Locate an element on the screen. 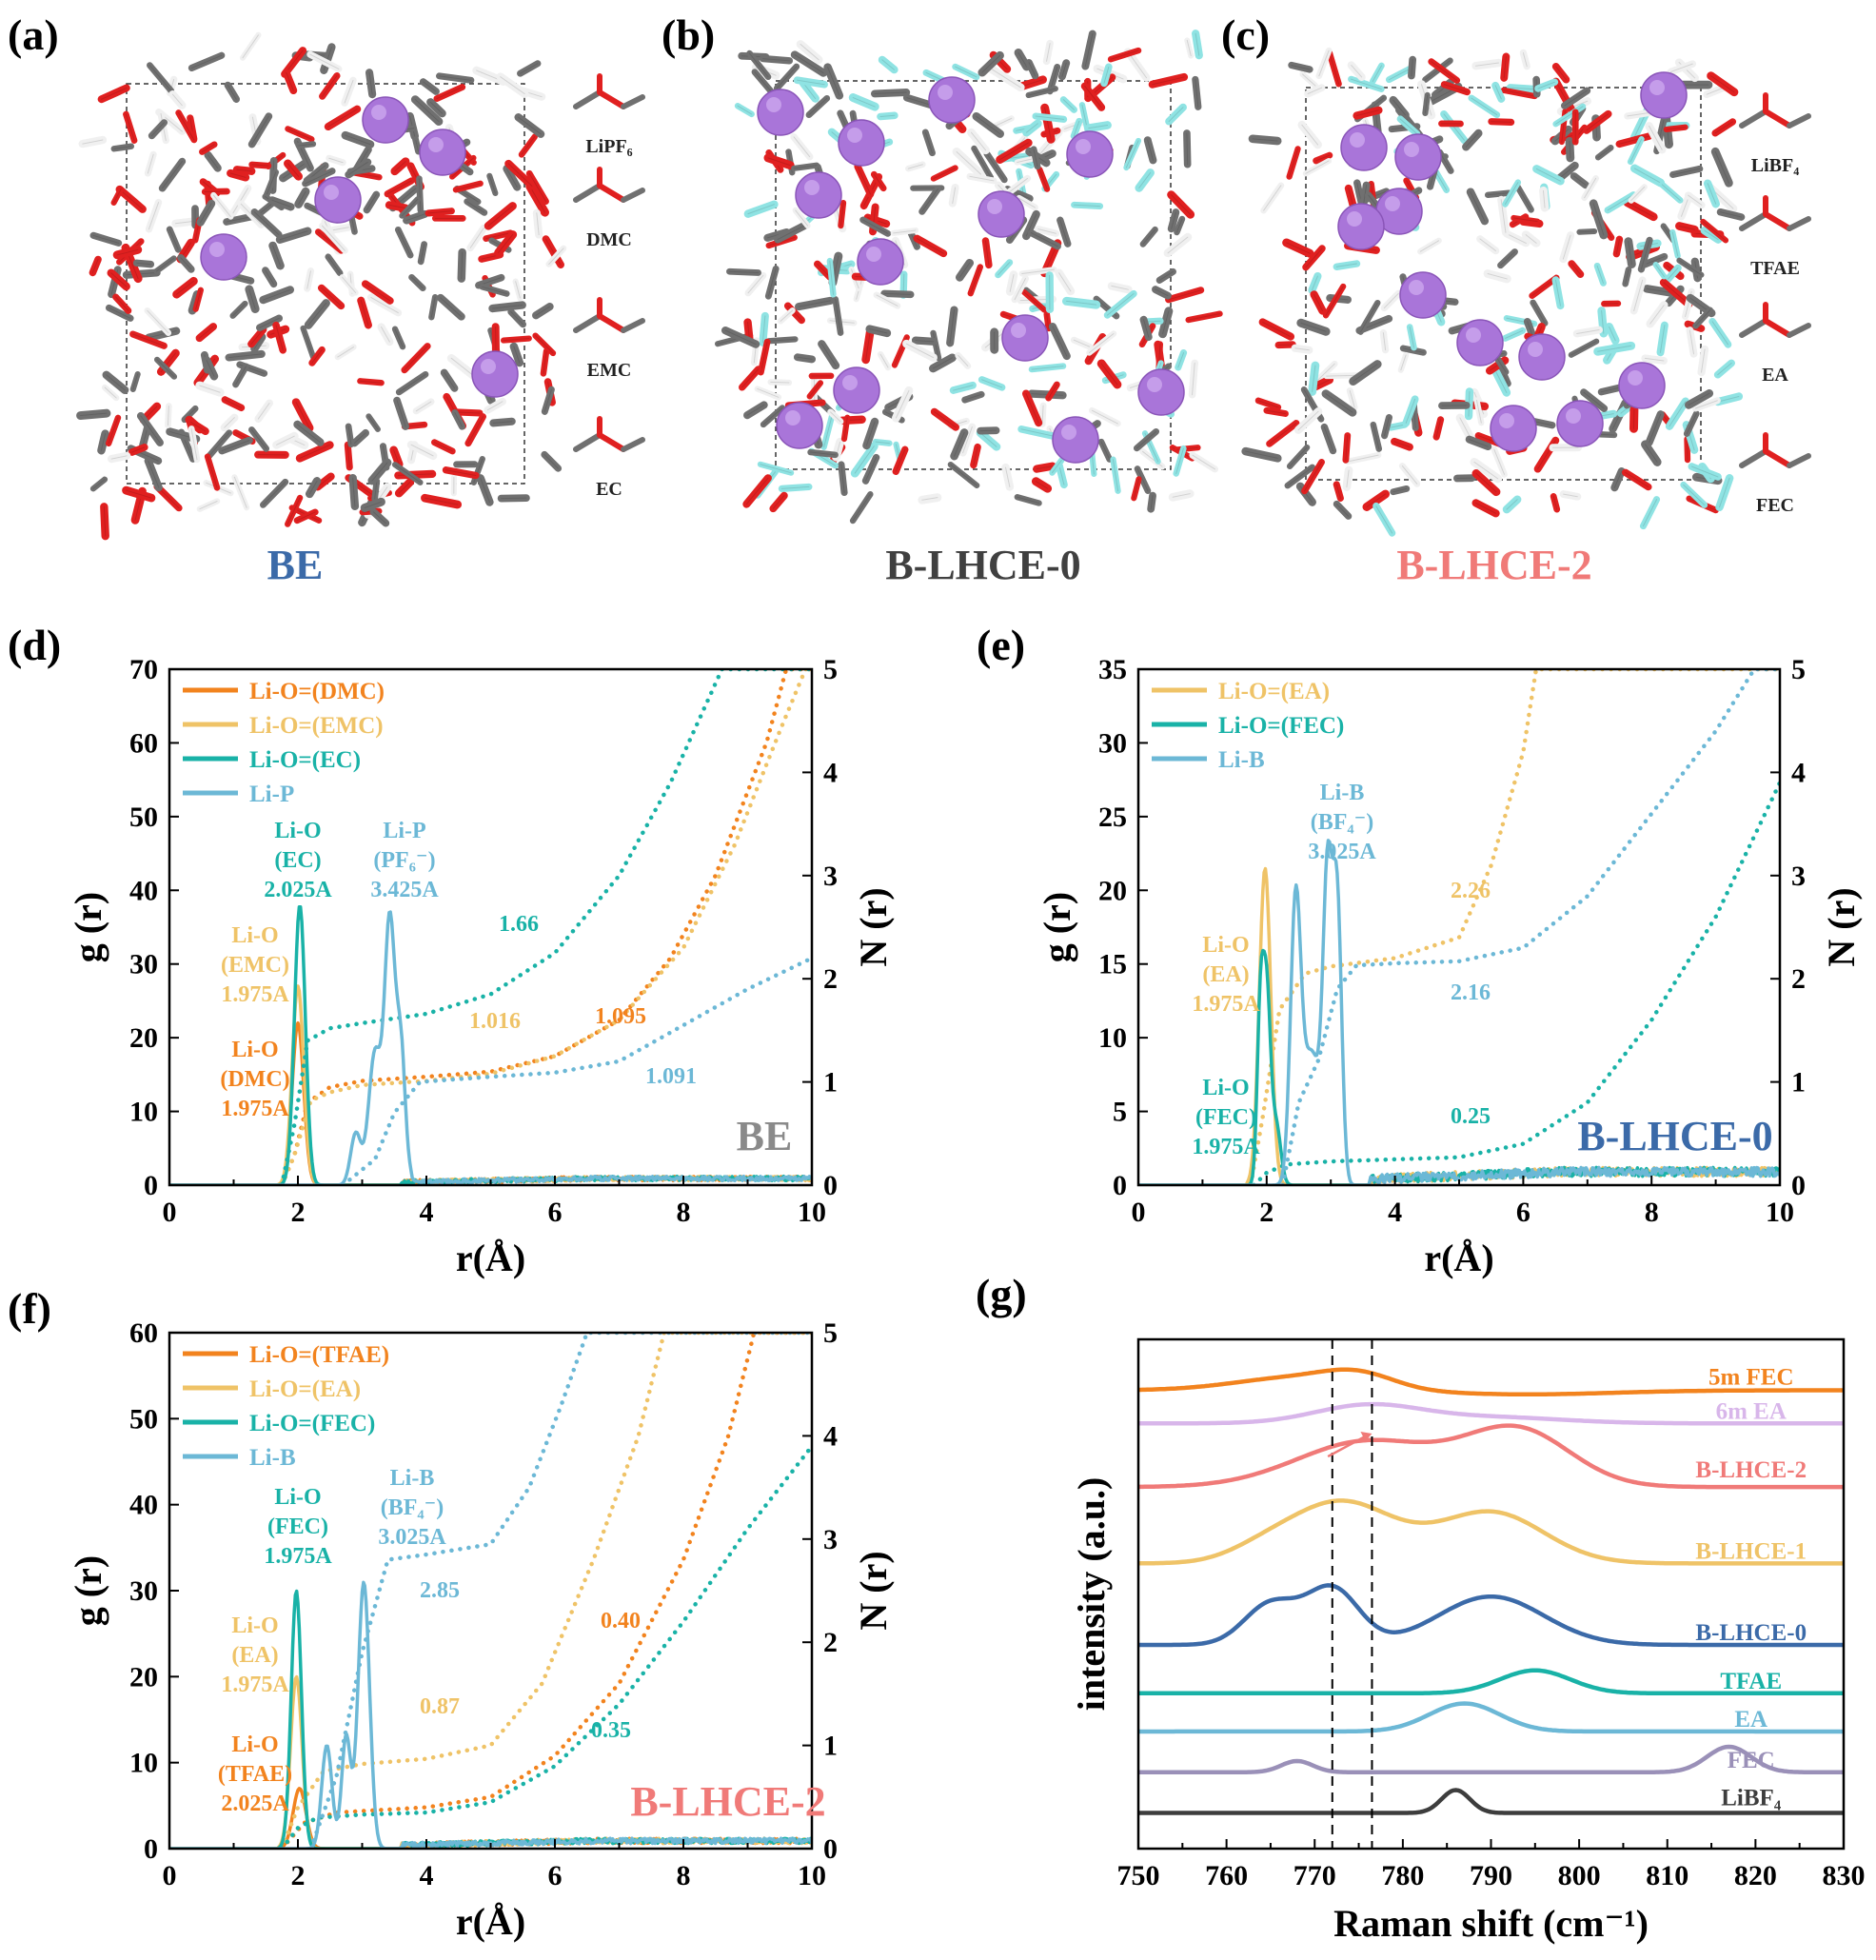 Image resolution: width=1876 pixels, height=1960 pixels. legend-label: Li-O=(DMC) is located at coordinates (317, 692).